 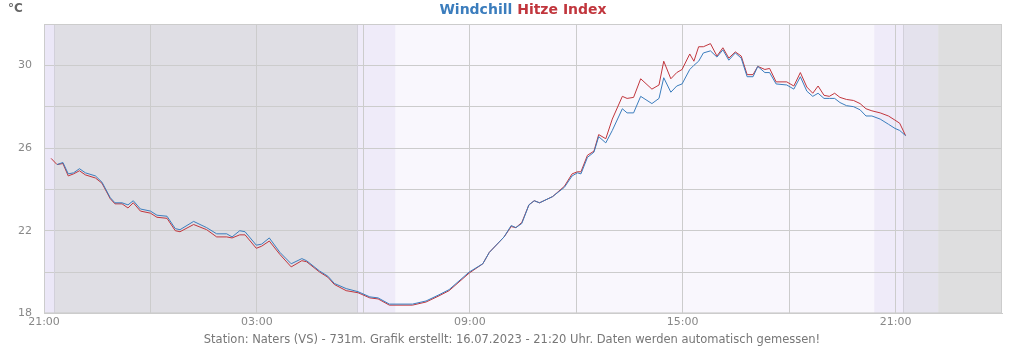 I want to click on y-tick-label: 22, so click(x=25, y=230).